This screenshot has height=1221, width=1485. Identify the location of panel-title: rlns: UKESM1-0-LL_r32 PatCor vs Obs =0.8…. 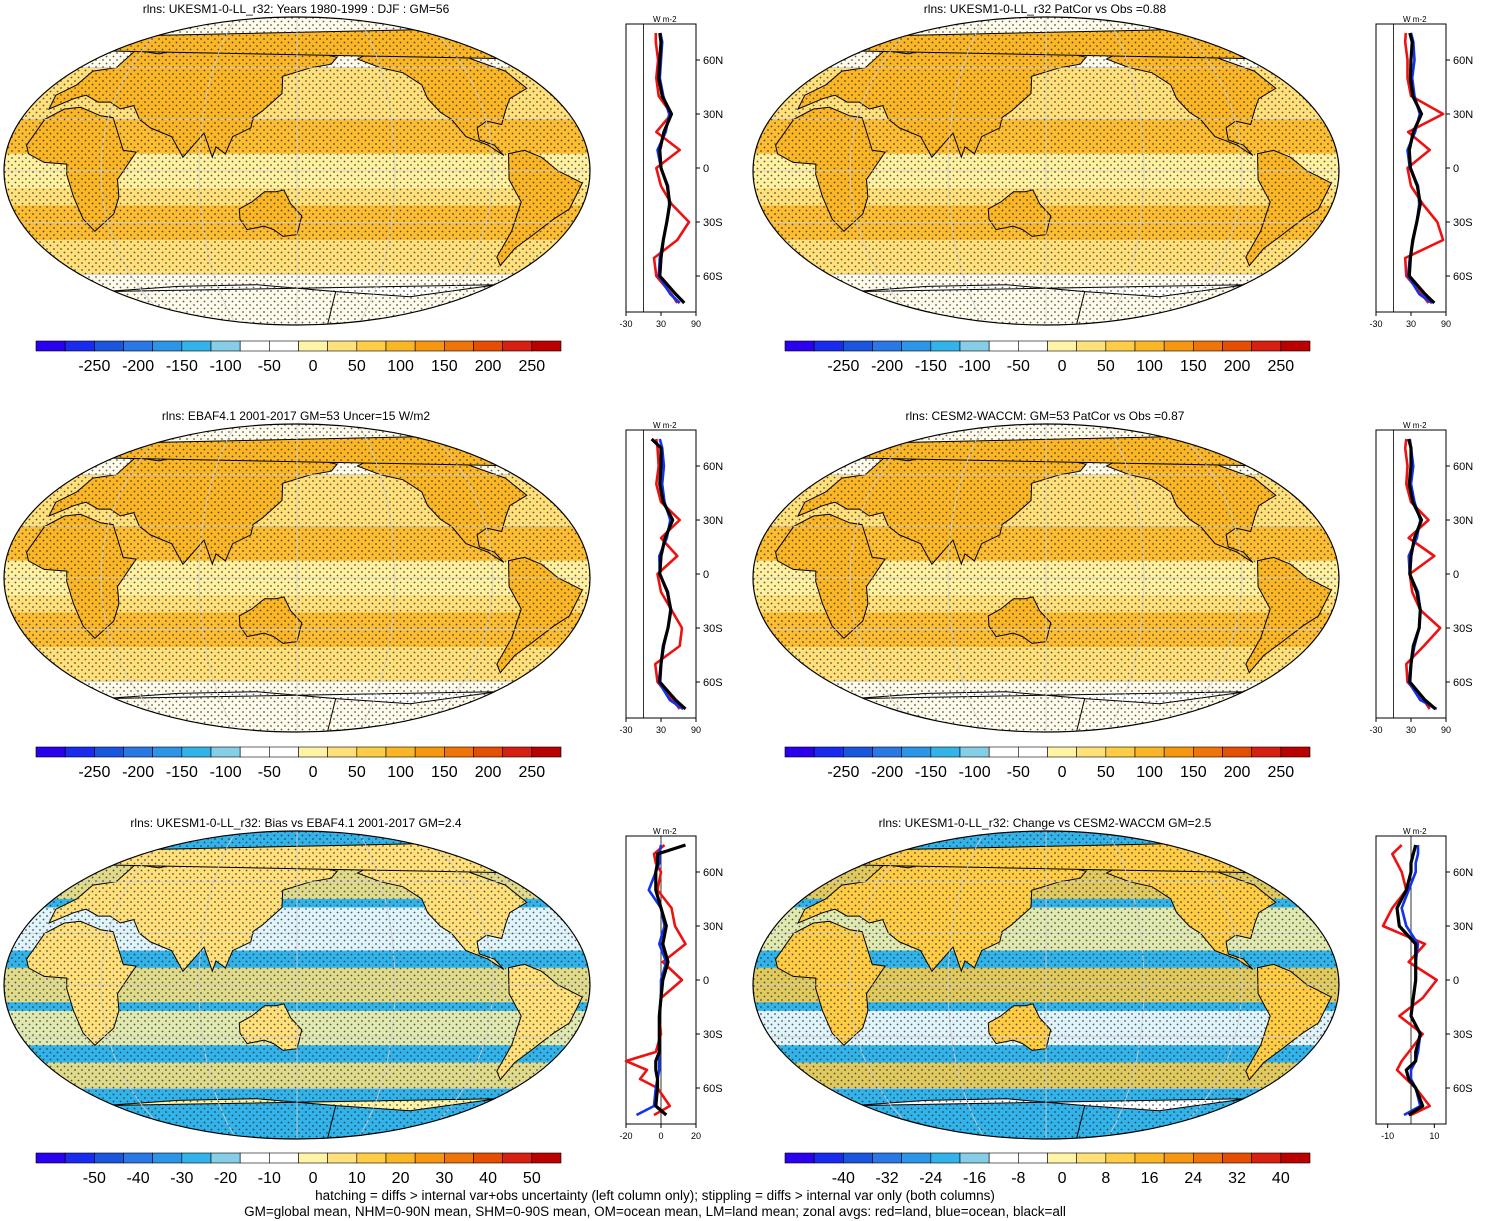
(1045, 9).